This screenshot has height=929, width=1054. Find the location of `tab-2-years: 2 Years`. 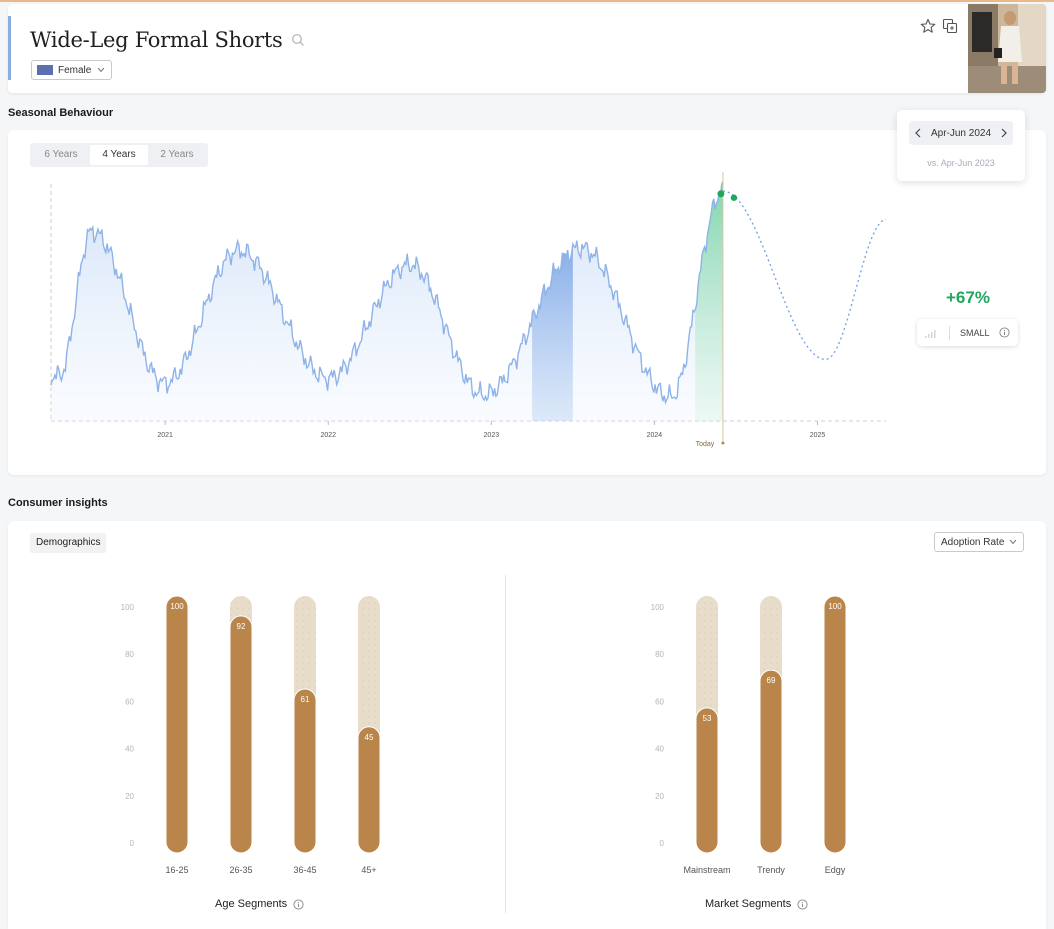

tab-2-years: 2 Years is located at coordinates (177, 154).